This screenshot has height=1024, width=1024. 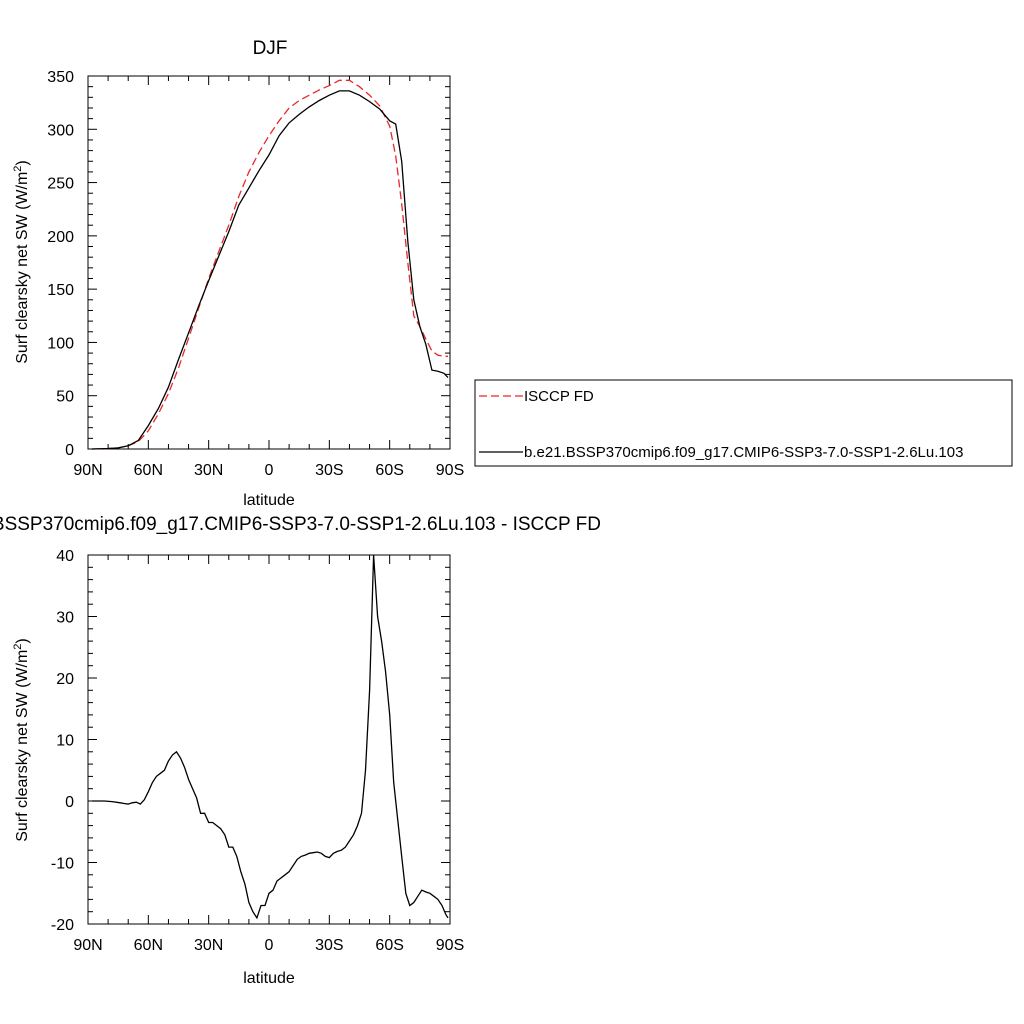 I want to click on panel-top-series, so click(x=270, y=264).